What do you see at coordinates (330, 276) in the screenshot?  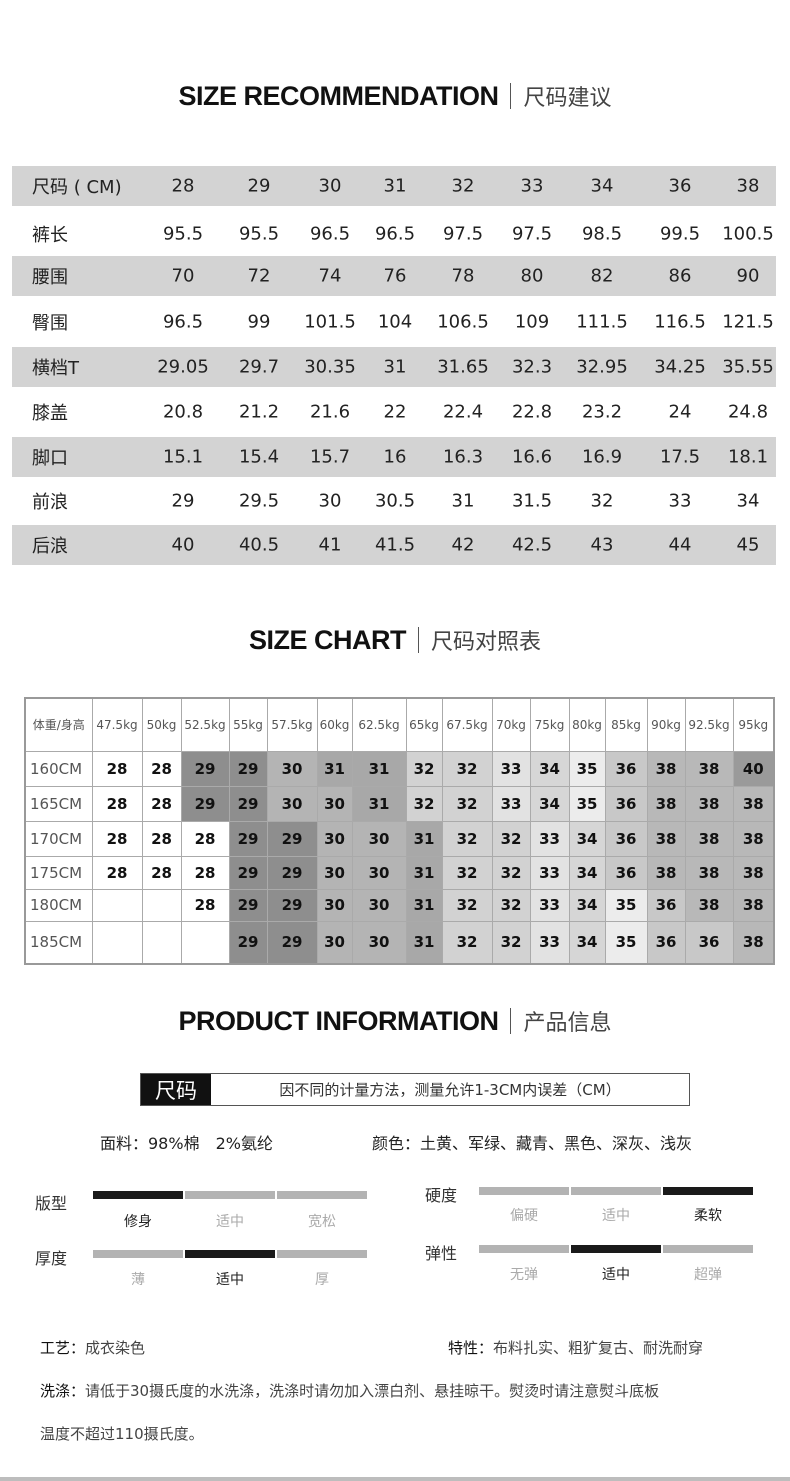 I see `cell: 74` at bounding box center [330, 276].